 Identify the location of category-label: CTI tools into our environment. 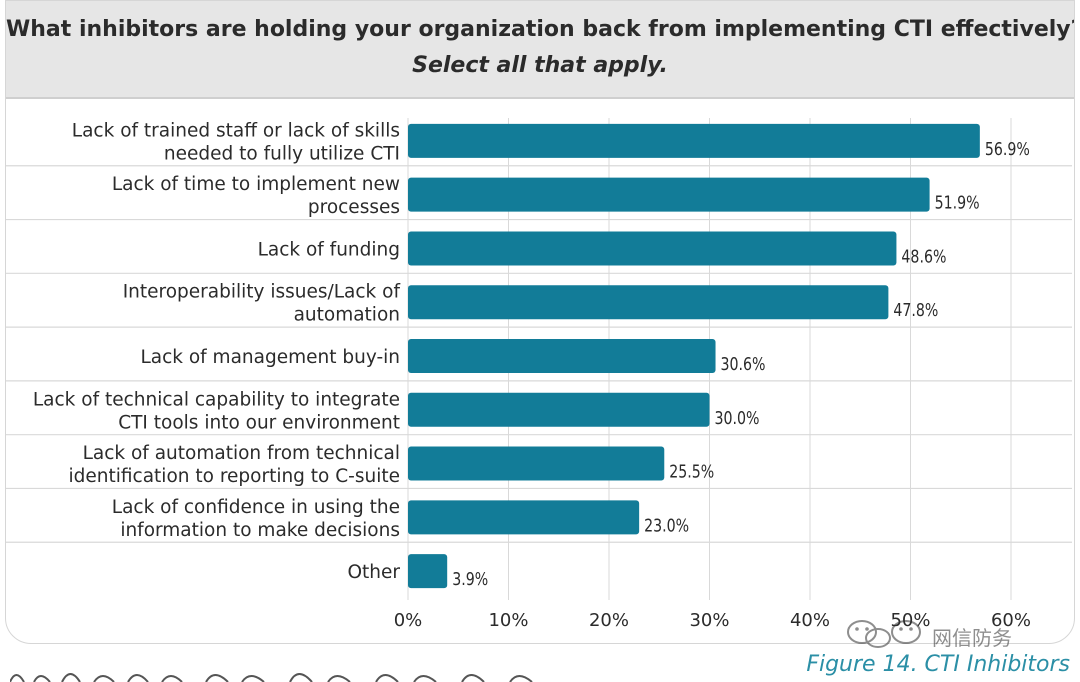
(259, 422).